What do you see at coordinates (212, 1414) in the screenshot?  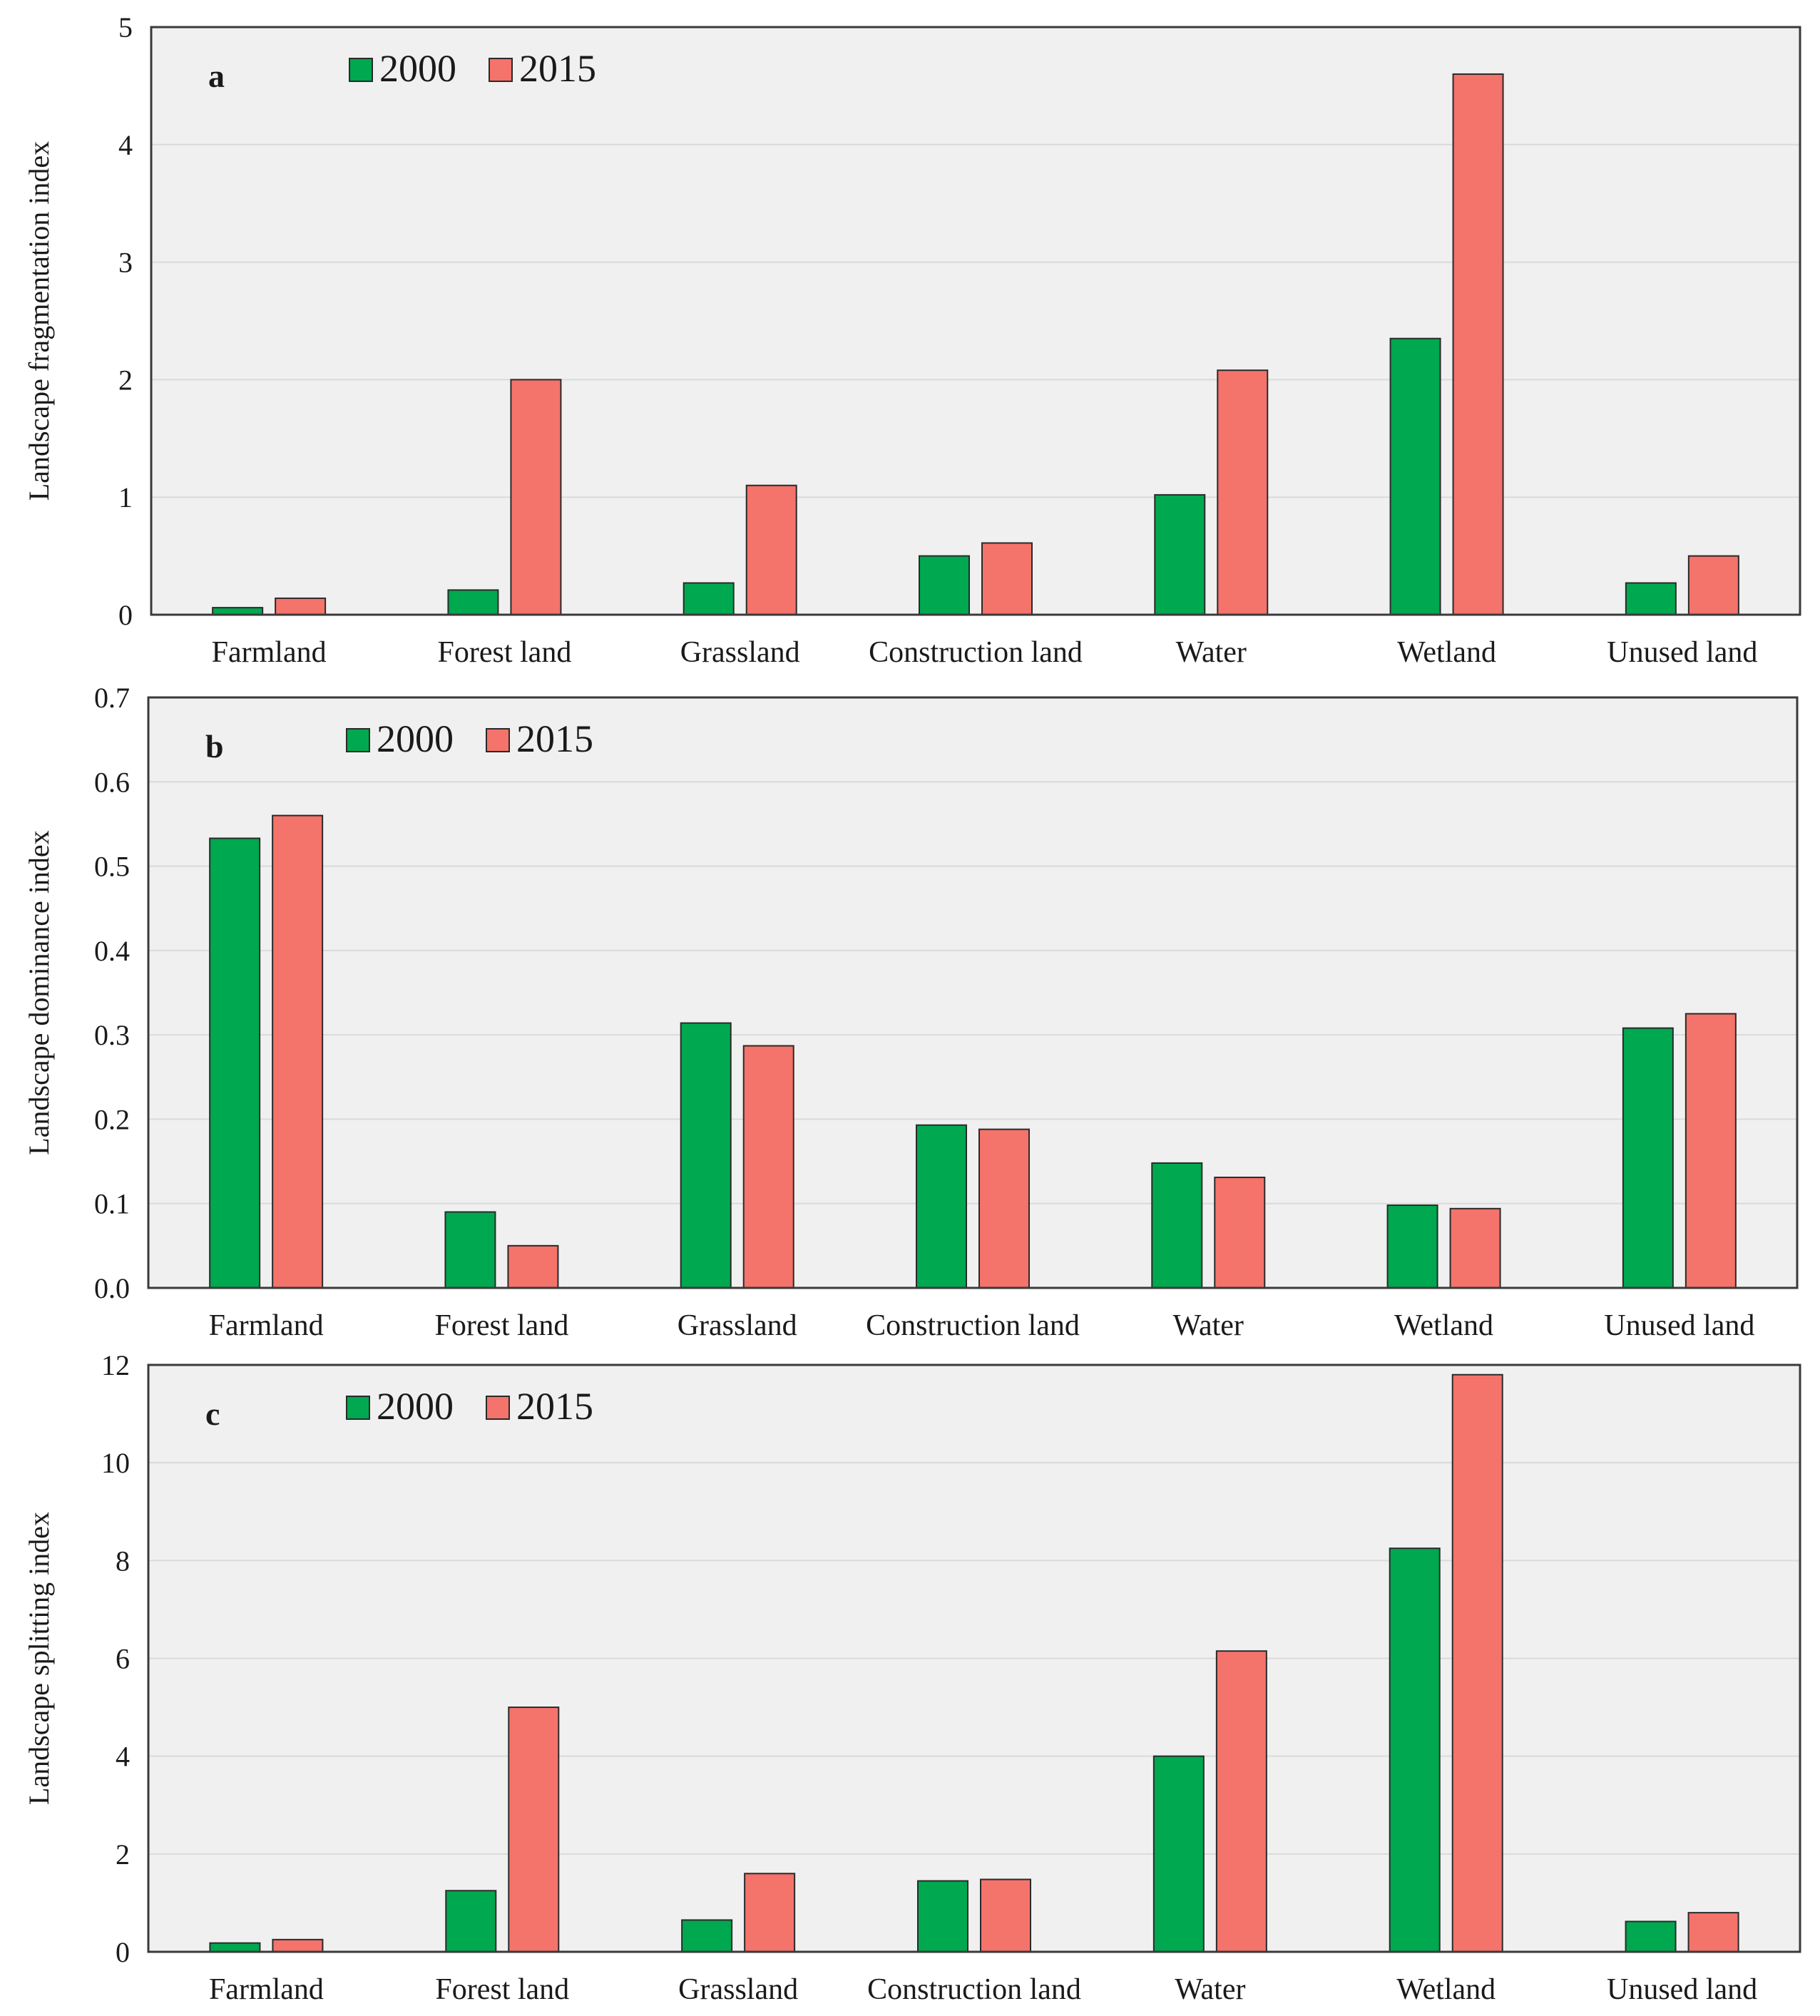 I see `panel-letter: c` at bounding box center [212, 1414].